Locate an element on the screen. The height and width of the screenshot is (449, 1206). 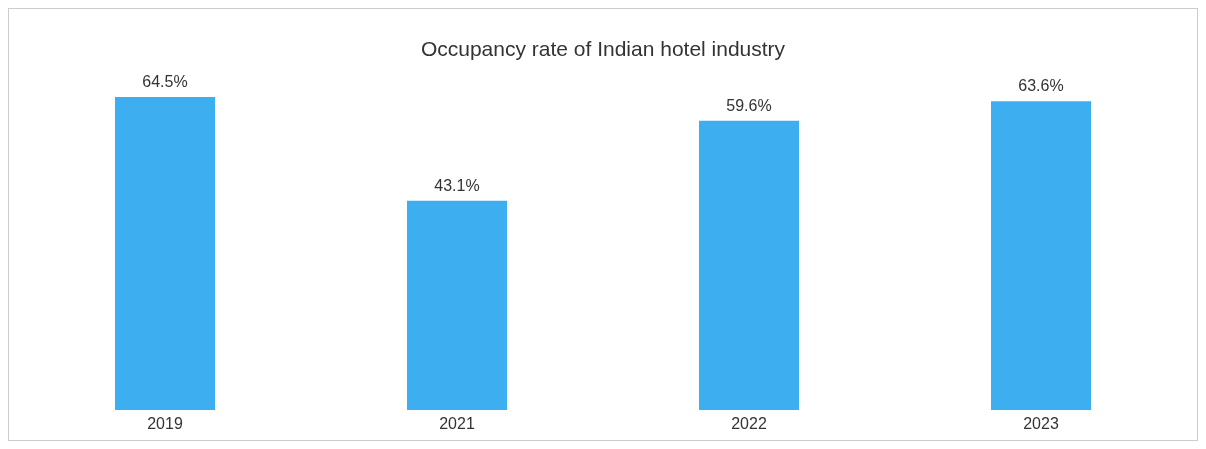
data-label: 63.6% is located at coordinates (1041, 86).